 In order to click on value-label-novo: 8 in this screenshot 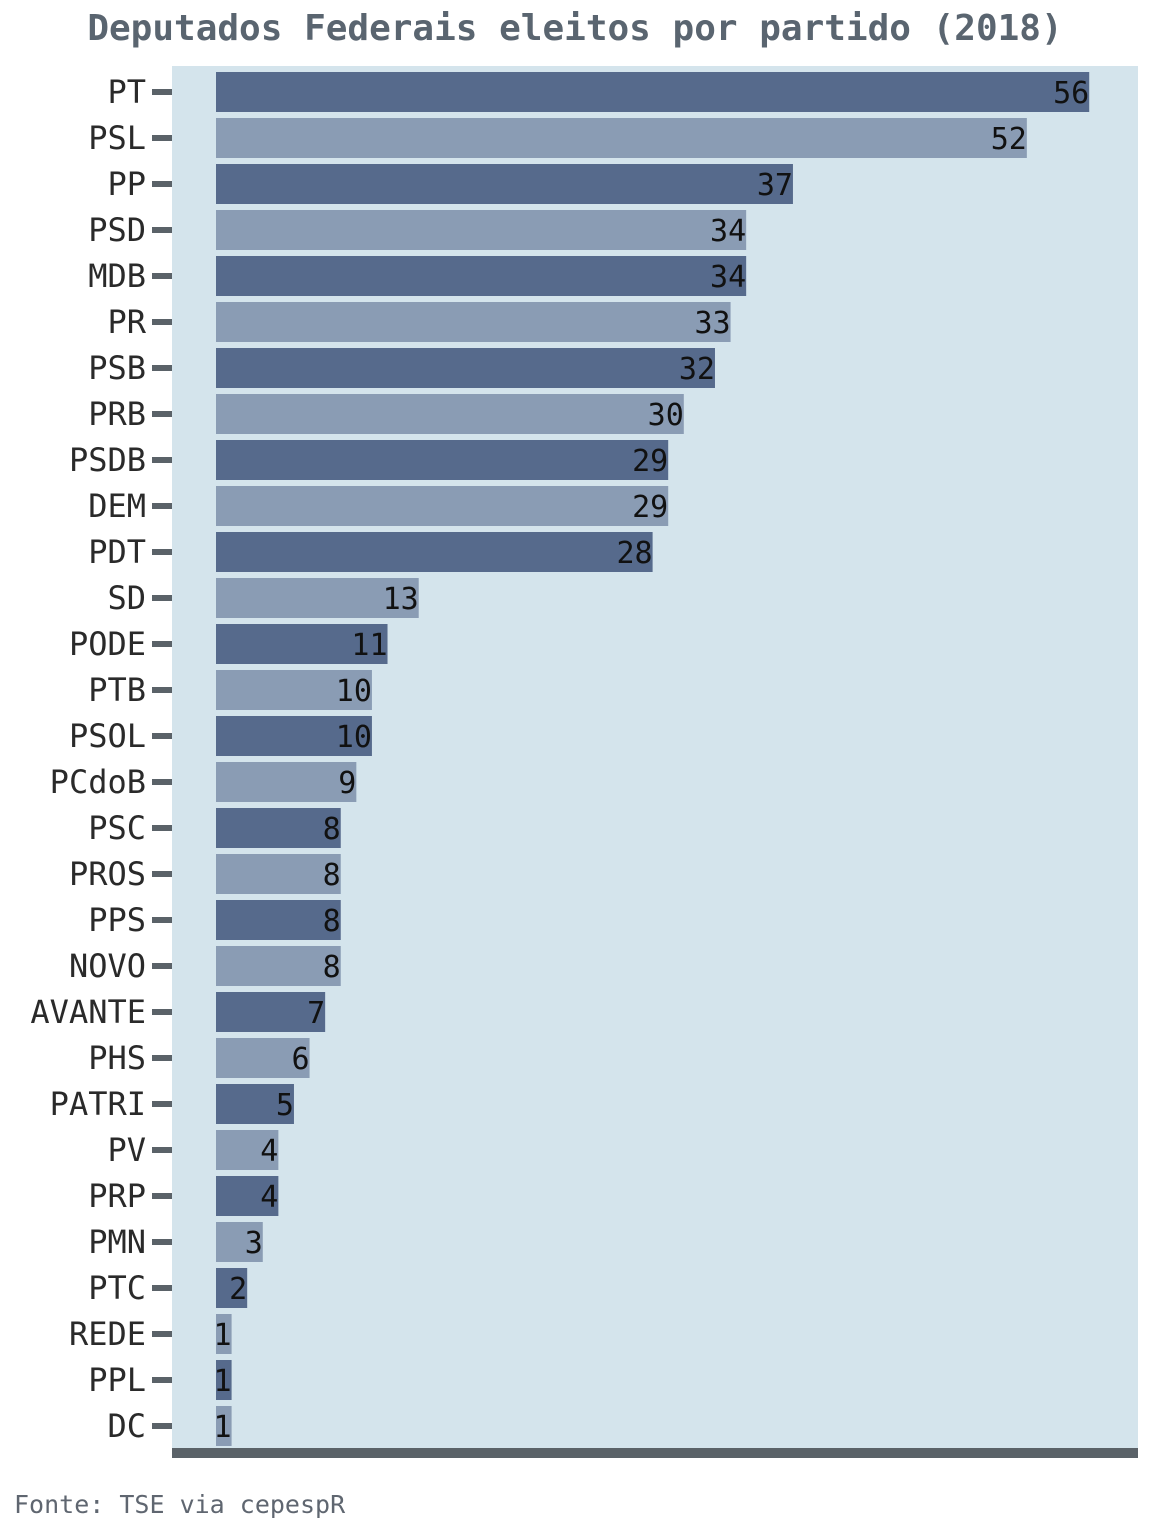, I will do `click(332, 967)`.